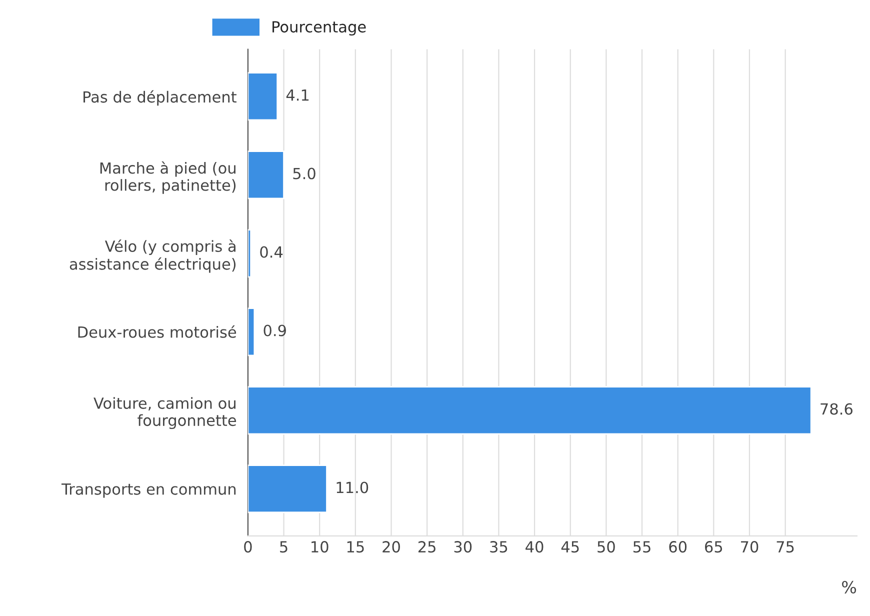 The height and width of the screenshot is (616, 870). Describe the element at coordinates (678, 547) in the screenshot. I see `x-tick-label: 60` at that location.